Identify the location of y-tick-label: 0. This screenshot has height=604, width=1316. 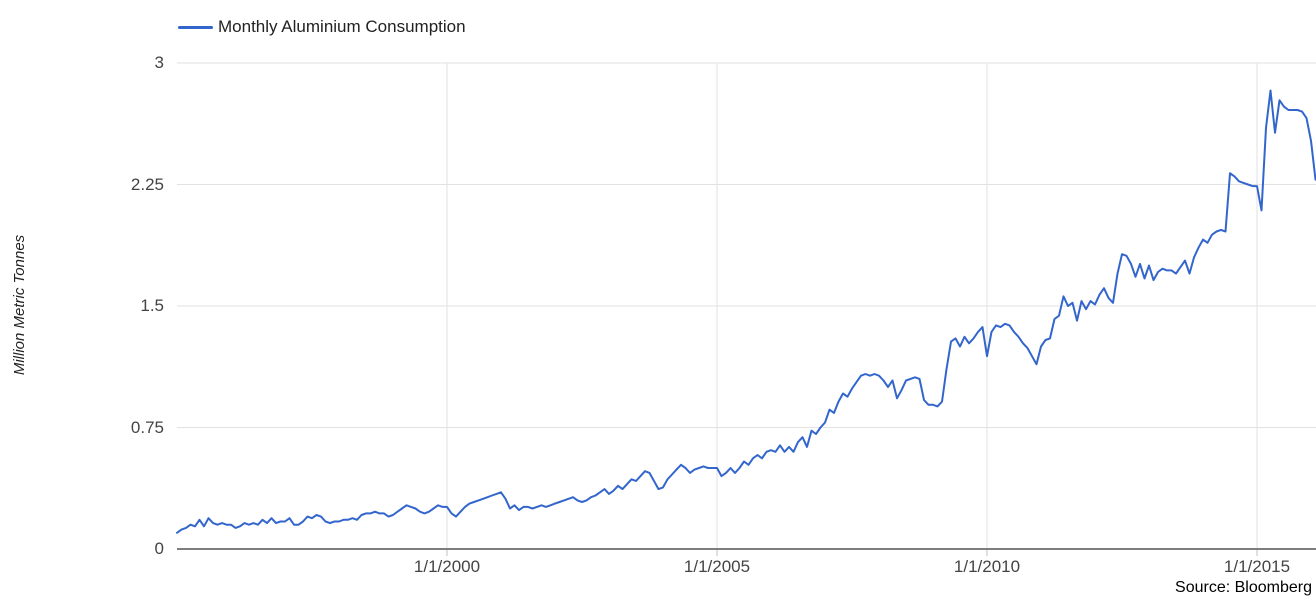
(159, 548).